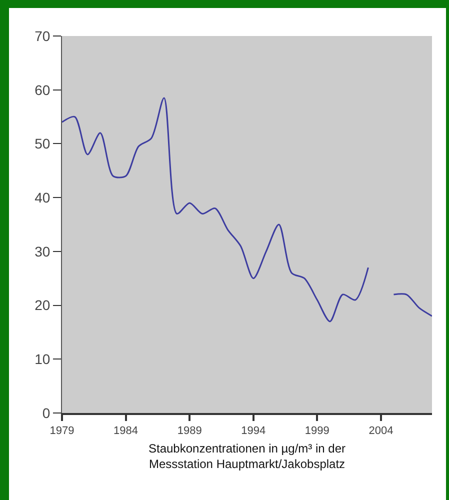 This screenshot has width=449, height=500. I want to click on y-tick-label: 50, so click(42, 144).